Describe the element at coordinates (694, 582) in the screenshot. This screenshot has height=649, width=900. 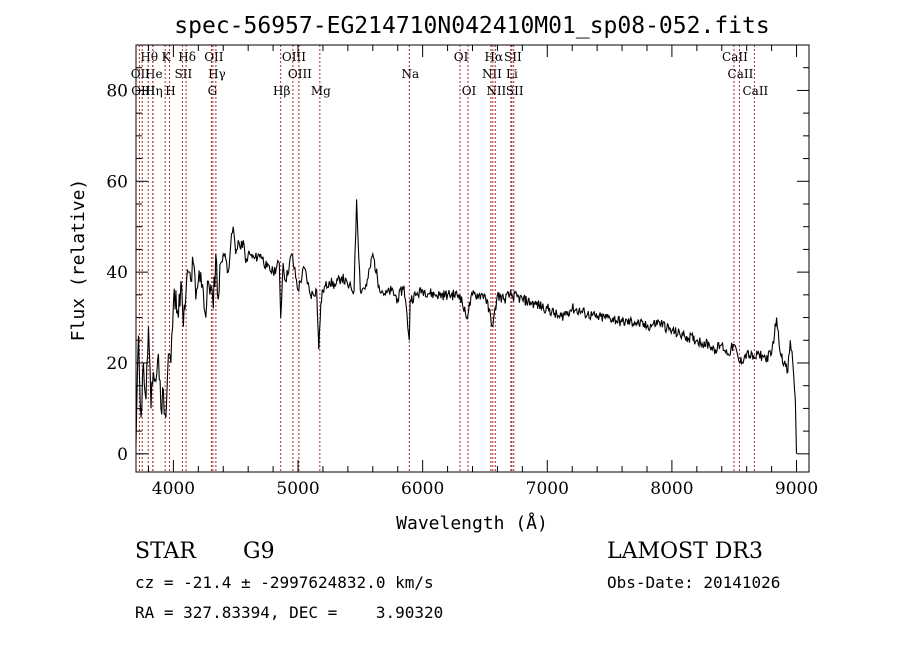
I see `observation-date: Obs-Date: 20141026` at that location.